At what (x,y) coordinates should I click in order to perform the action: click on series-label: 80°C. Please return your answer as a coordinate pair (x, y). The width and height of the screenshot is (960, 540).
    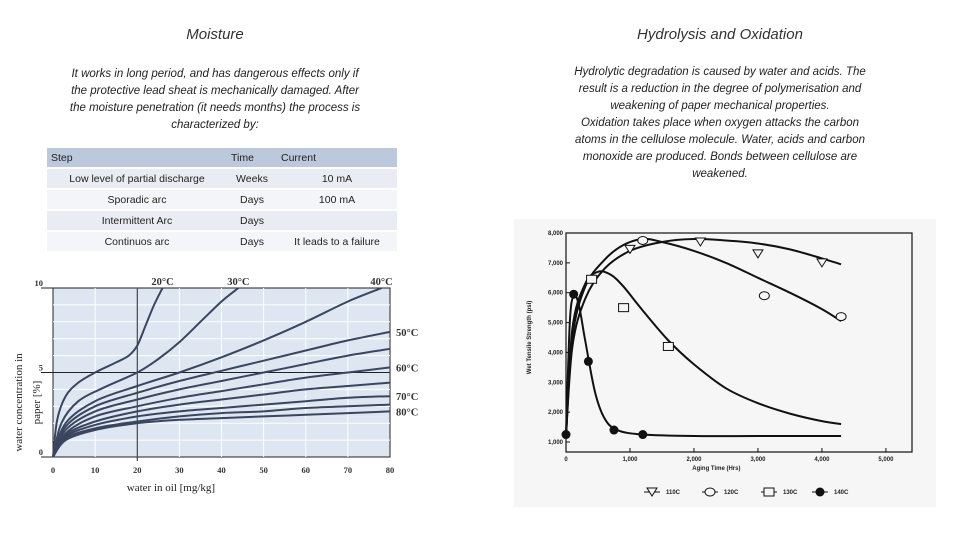
    Looking at the image, I should click on (407, 412).